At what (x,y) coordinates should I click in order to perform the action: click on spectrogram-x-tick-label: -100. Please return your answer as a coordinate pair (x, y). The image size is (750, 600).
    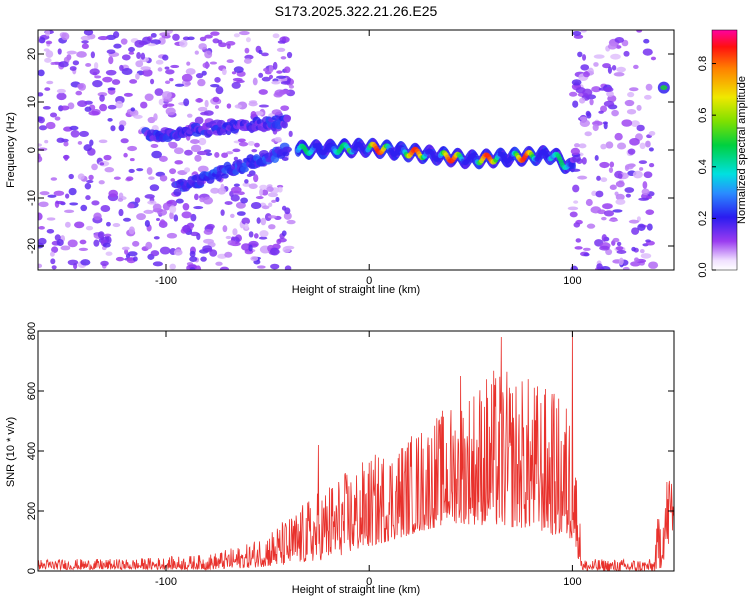
    Looking at the image, I should click on (166, 281).